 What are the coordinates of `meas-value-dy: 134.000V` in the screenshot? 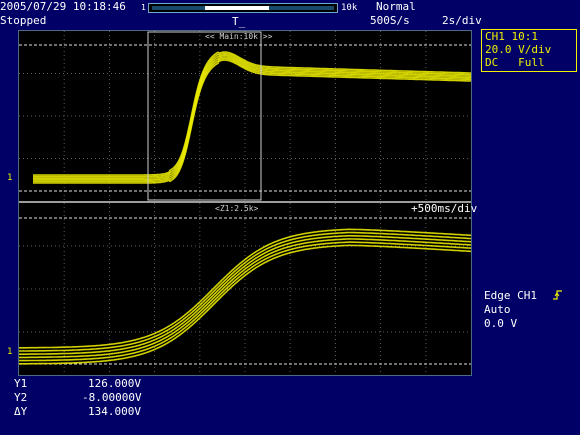 It's located at (114, 411).